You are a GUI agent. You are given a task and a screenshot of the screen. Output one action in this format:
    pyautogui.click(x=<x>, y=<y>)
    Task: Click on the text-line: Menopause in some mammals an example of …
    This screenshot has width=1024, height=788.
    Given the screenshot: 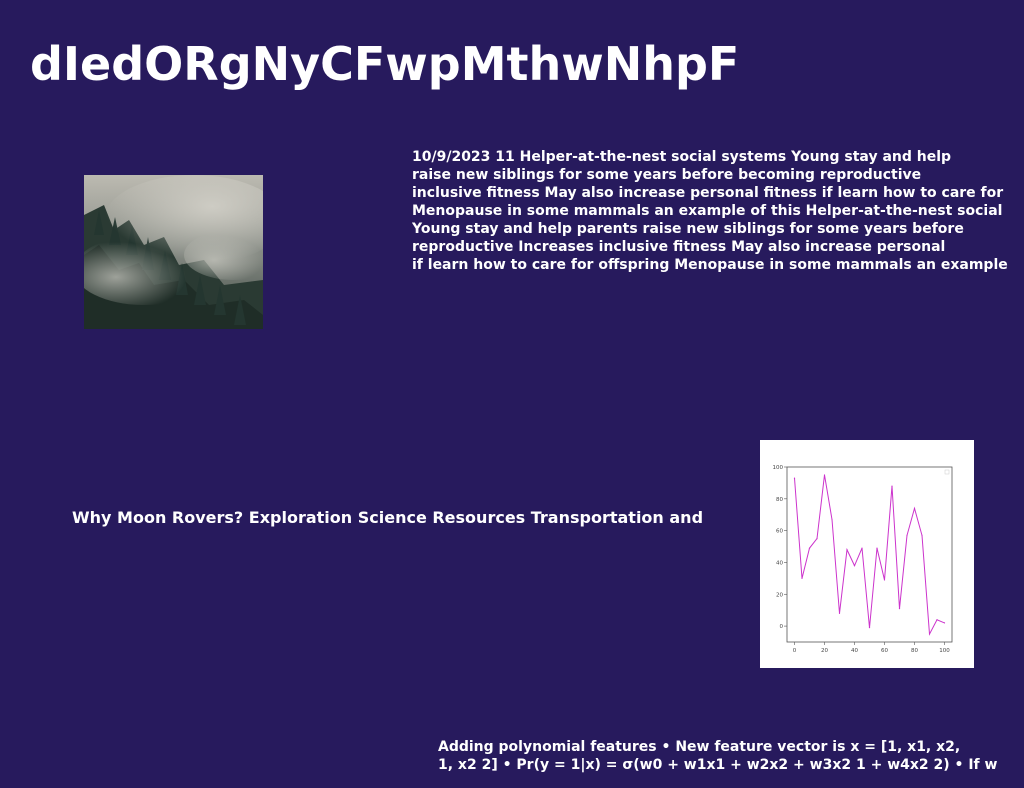 What is the action you would take?
    pyautogui.click(x=707, y=211)
    